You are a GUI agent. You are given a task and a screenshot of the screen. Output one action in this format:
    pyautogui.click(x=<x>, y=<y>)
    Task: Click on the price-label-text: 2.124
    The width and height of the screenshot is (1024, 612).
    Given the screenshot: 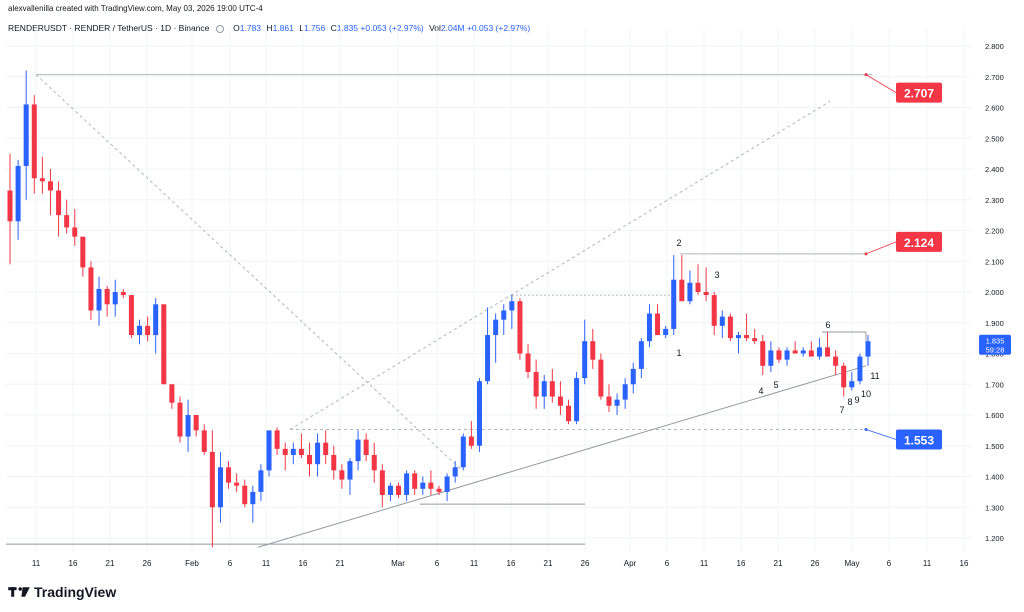 What is the action you would take?
    pyautogui.click(x=919, y=243)
    